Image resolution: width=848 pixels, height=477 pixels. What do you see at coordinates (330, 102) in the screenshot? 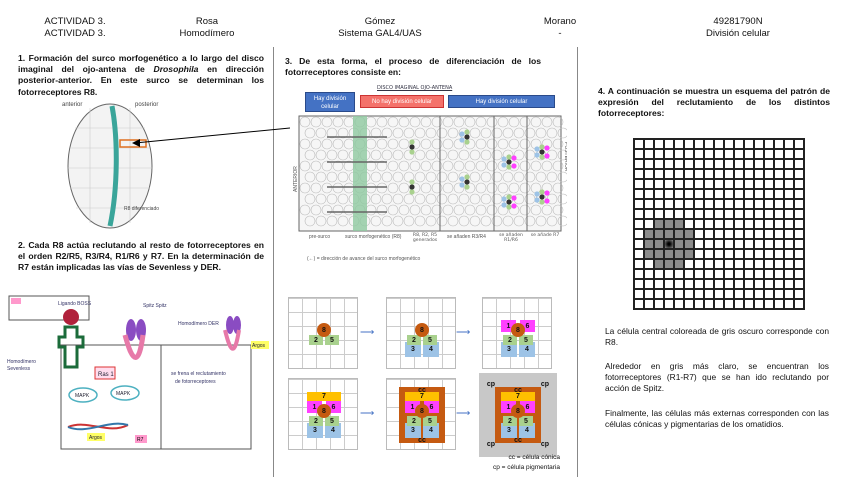
I see `label-division-1: Hay división celular` at bounding box center [330, 102].